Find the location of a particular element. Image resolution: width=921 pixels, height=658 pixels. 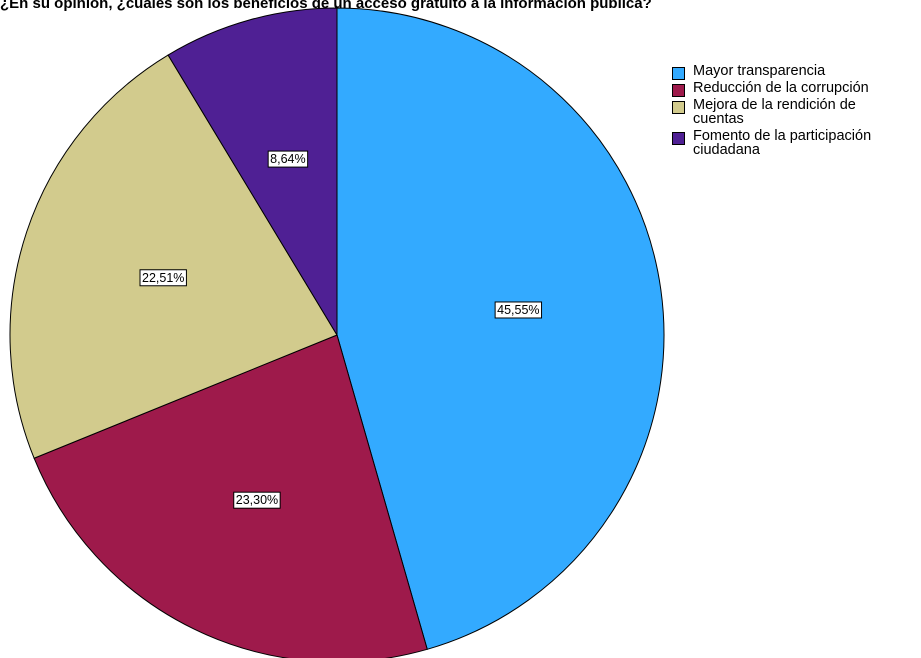

legend-label: Mejora de la rendición de is located at coordinates (774, 105).